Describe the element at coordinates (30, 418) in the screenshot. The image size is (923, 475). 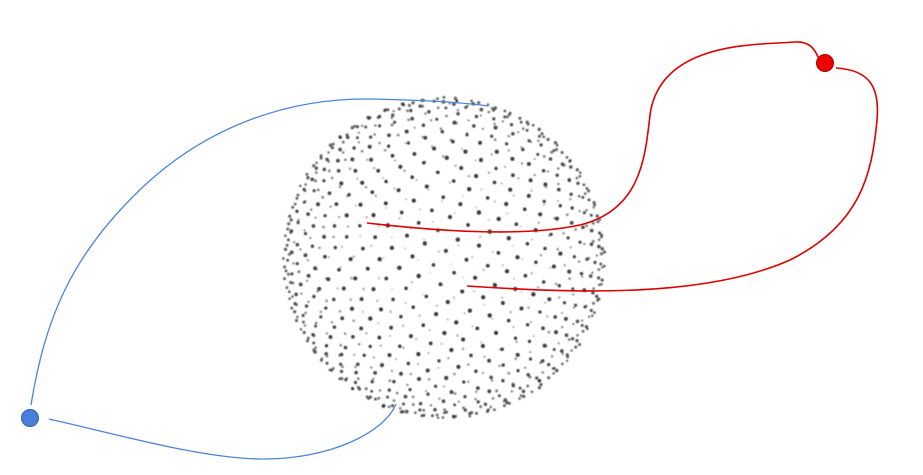
I see `blue-node` at that location.